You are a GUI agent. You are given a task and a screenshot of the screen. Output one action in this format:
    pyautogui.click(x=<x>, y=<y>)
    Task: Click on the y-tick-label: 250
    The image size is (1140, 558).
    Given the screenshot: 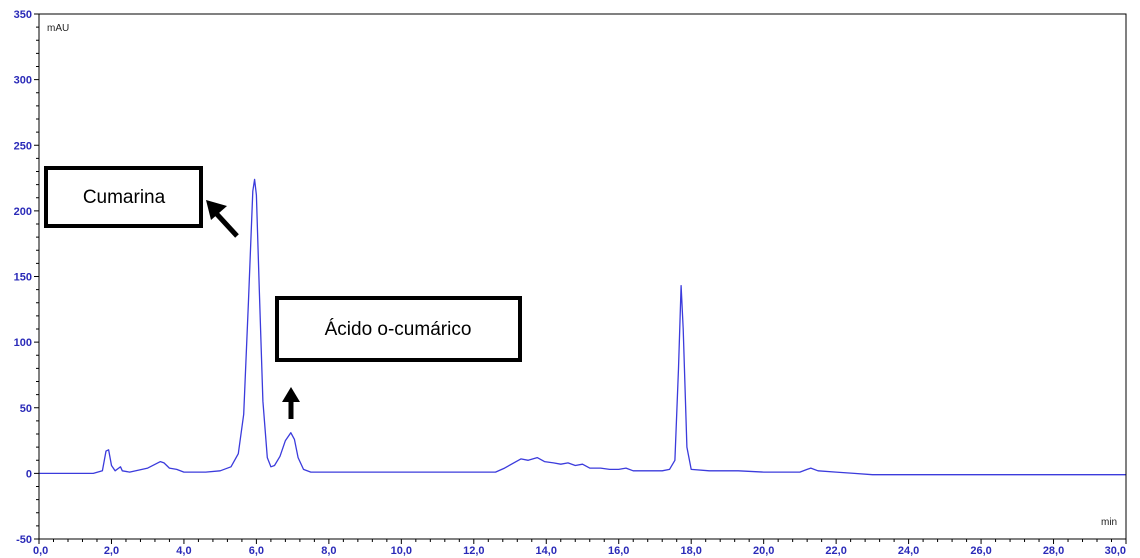 What is the action you would take?
    pyautogui.click(x=23, y=146)
    